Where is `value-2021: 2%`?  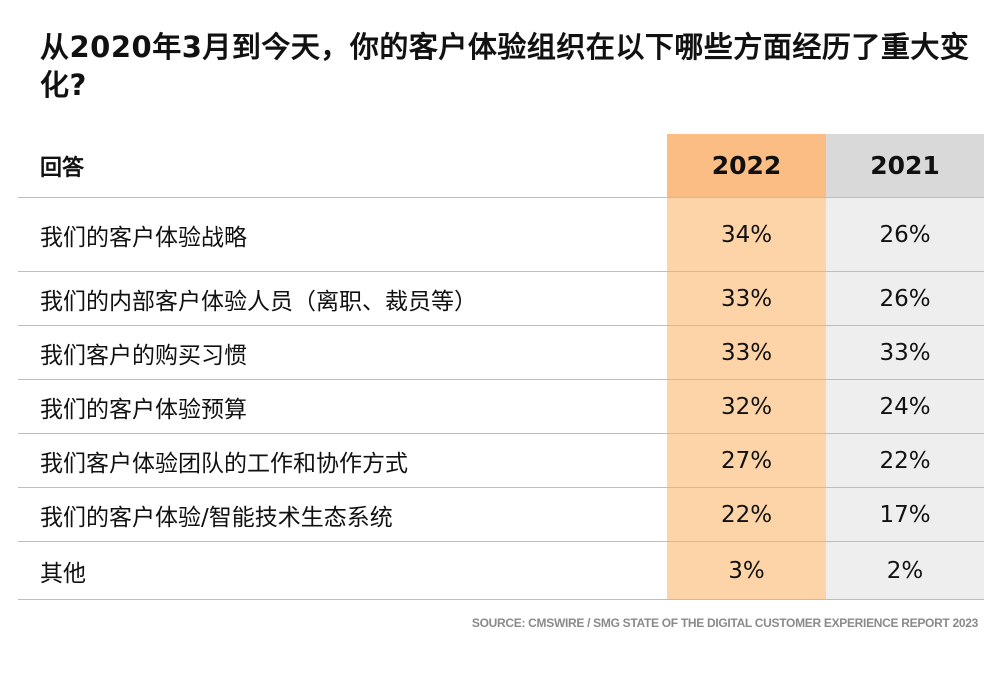 value-2021: 2% is located at coordinates (905, 570).